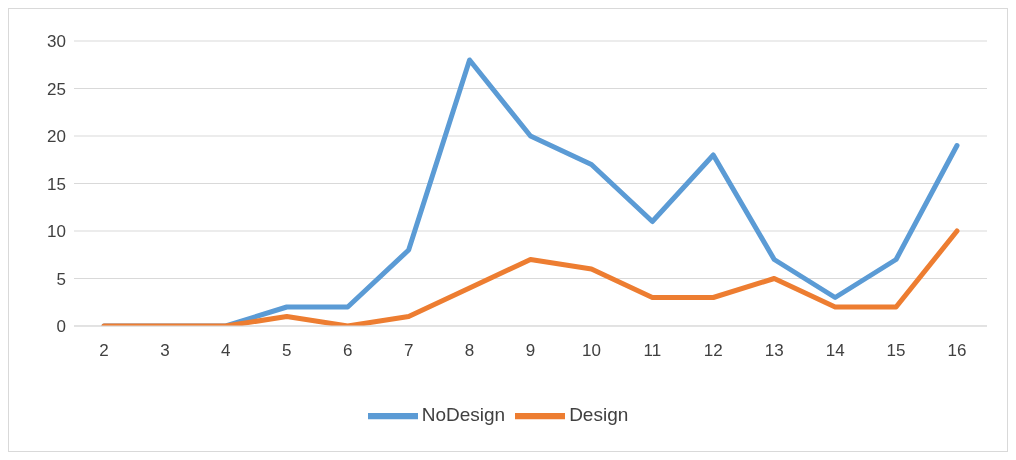 Image resolution: width=1016 pixels, height=460 pixels. I want to click on y-tick-label: 15, so click(56, 184).